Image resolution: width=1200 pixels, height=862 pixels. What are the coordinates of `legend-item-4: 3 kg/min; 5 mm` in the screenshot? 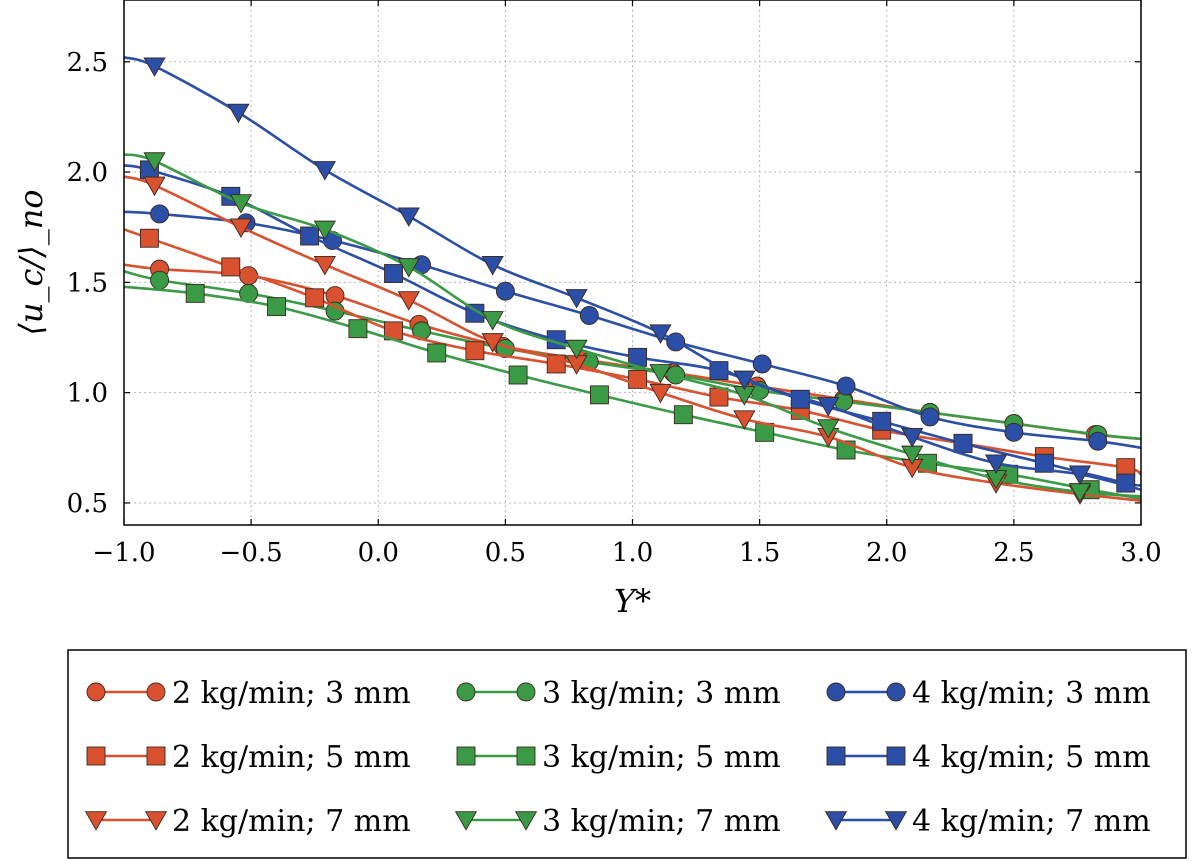 It's located at (618, 757).